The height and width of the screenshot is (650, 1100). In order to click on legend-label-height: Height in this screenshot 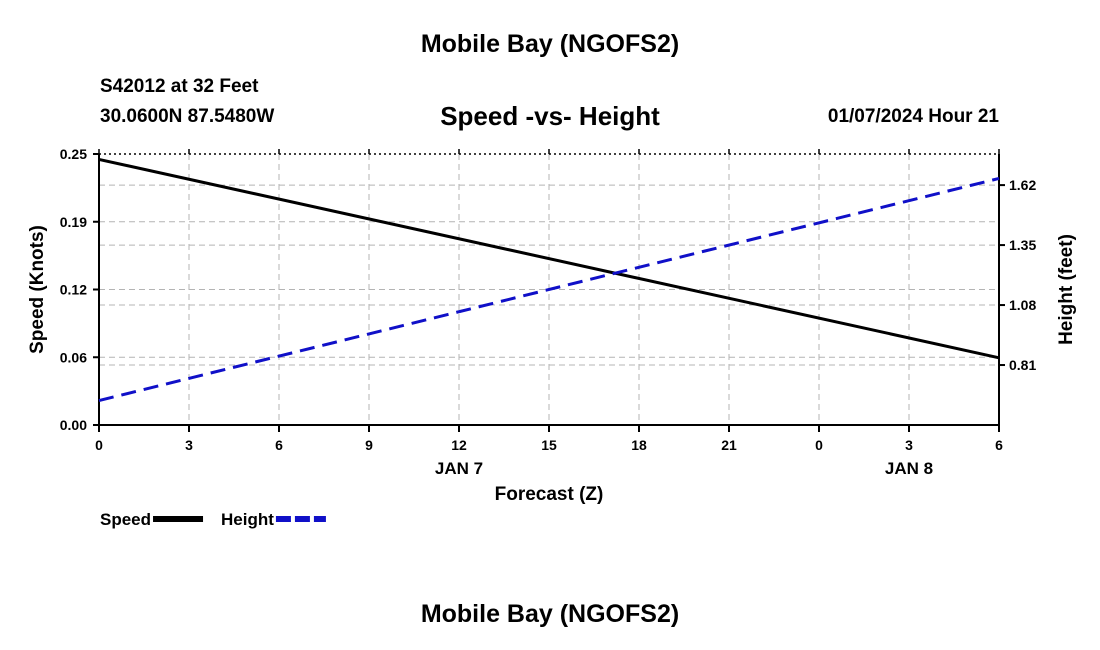, I will do `click(247, 519)`.